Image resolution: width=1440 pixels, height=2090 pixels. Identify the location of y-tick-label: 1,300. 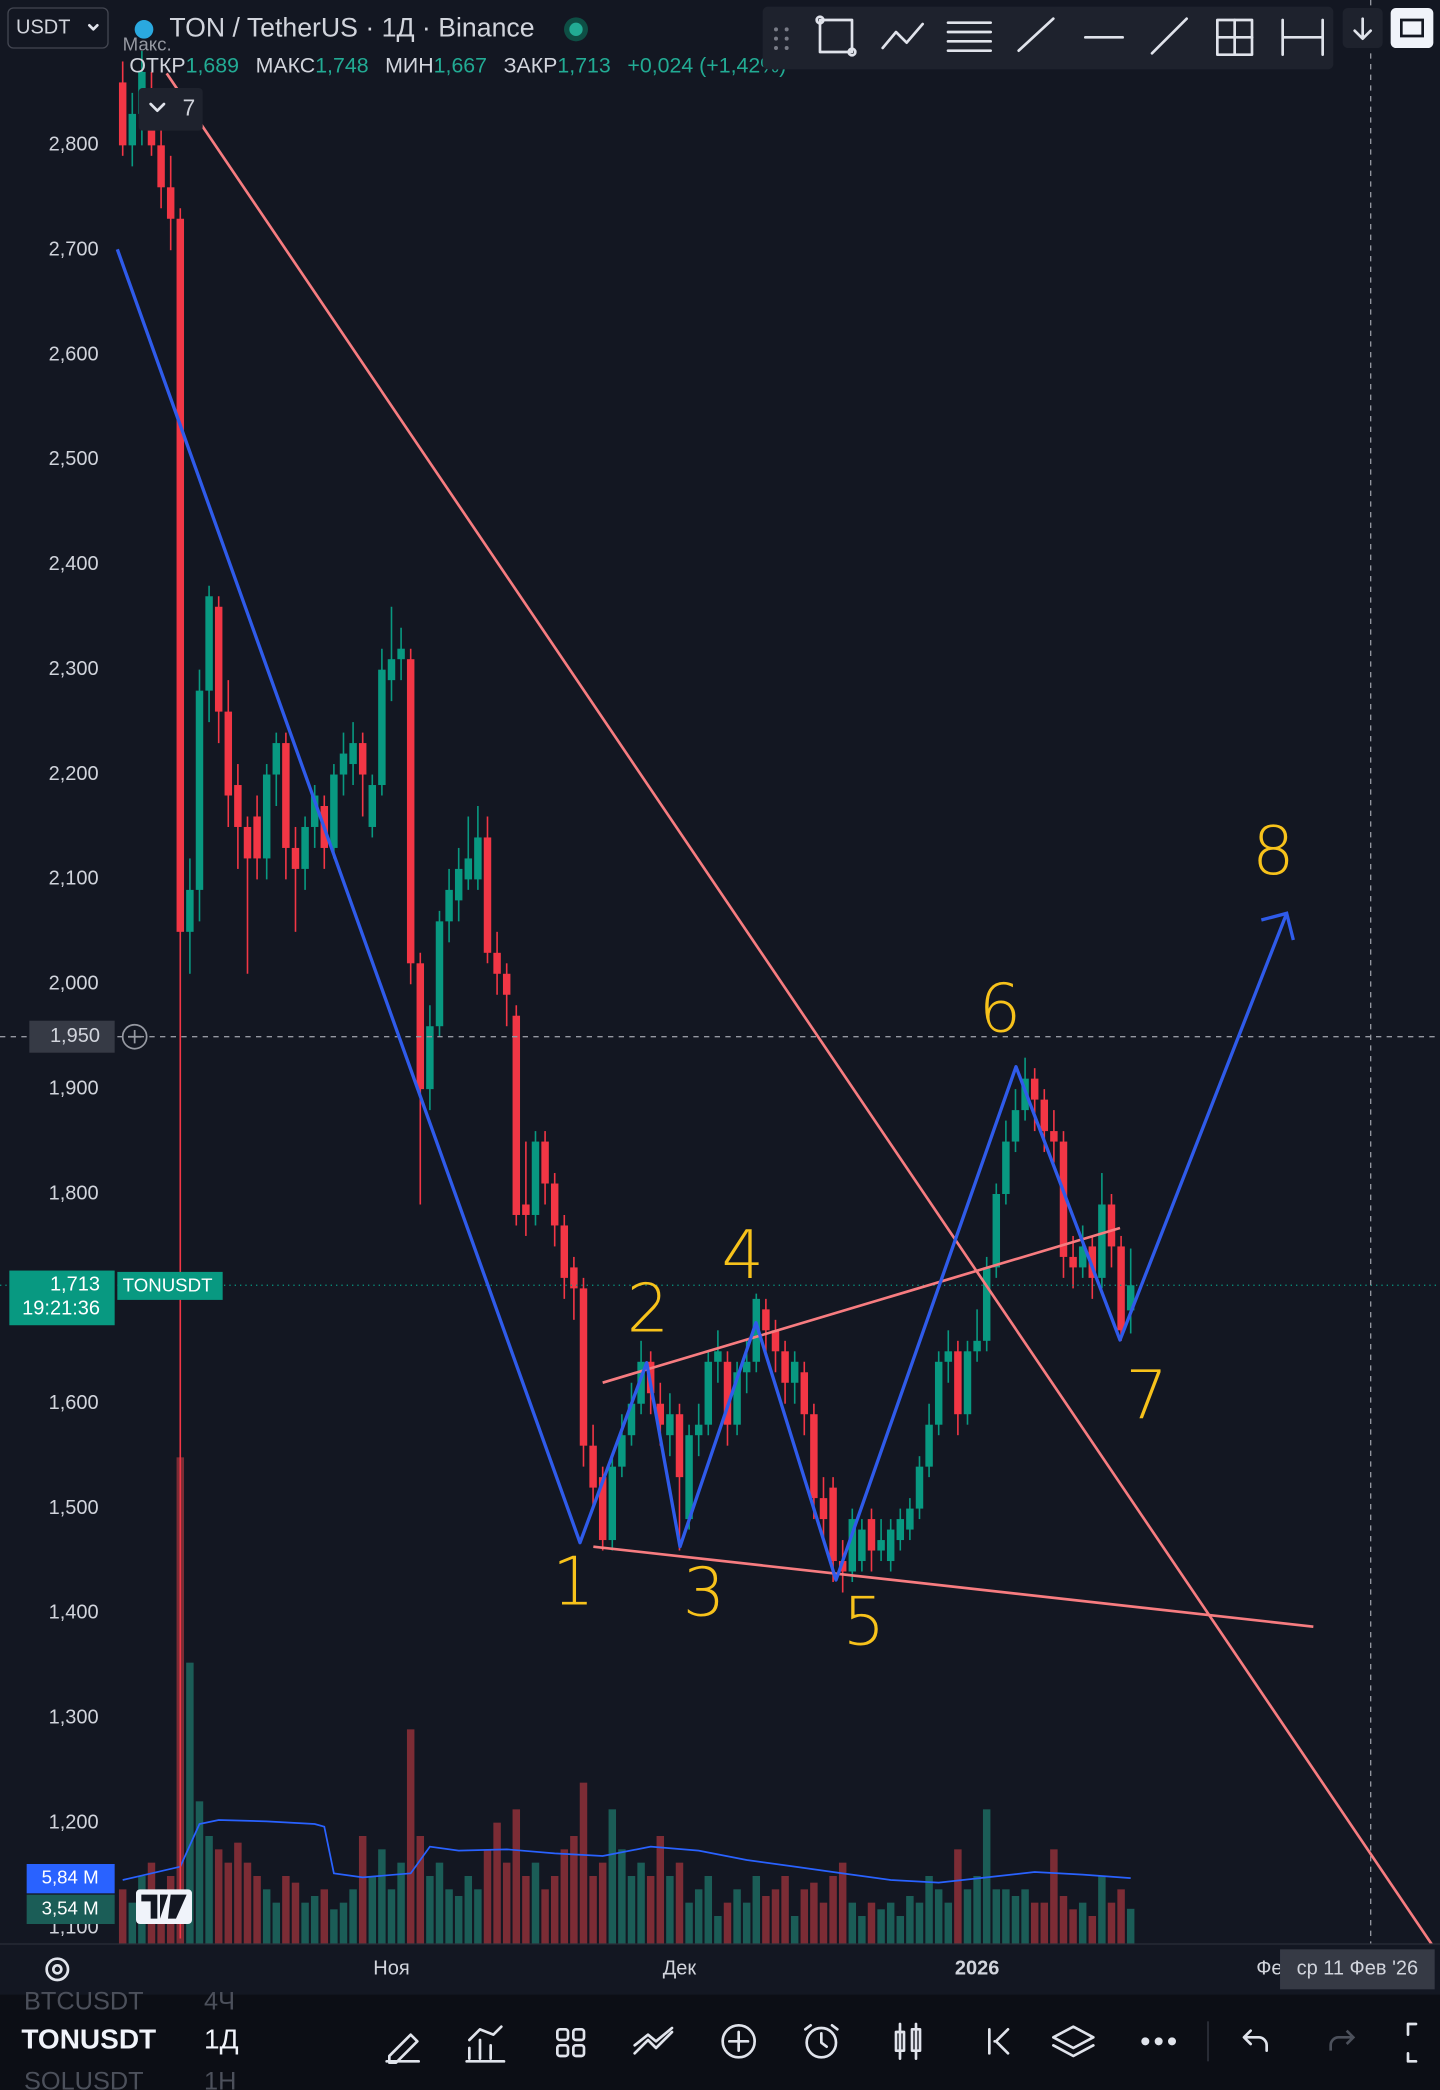
(74, 1718).